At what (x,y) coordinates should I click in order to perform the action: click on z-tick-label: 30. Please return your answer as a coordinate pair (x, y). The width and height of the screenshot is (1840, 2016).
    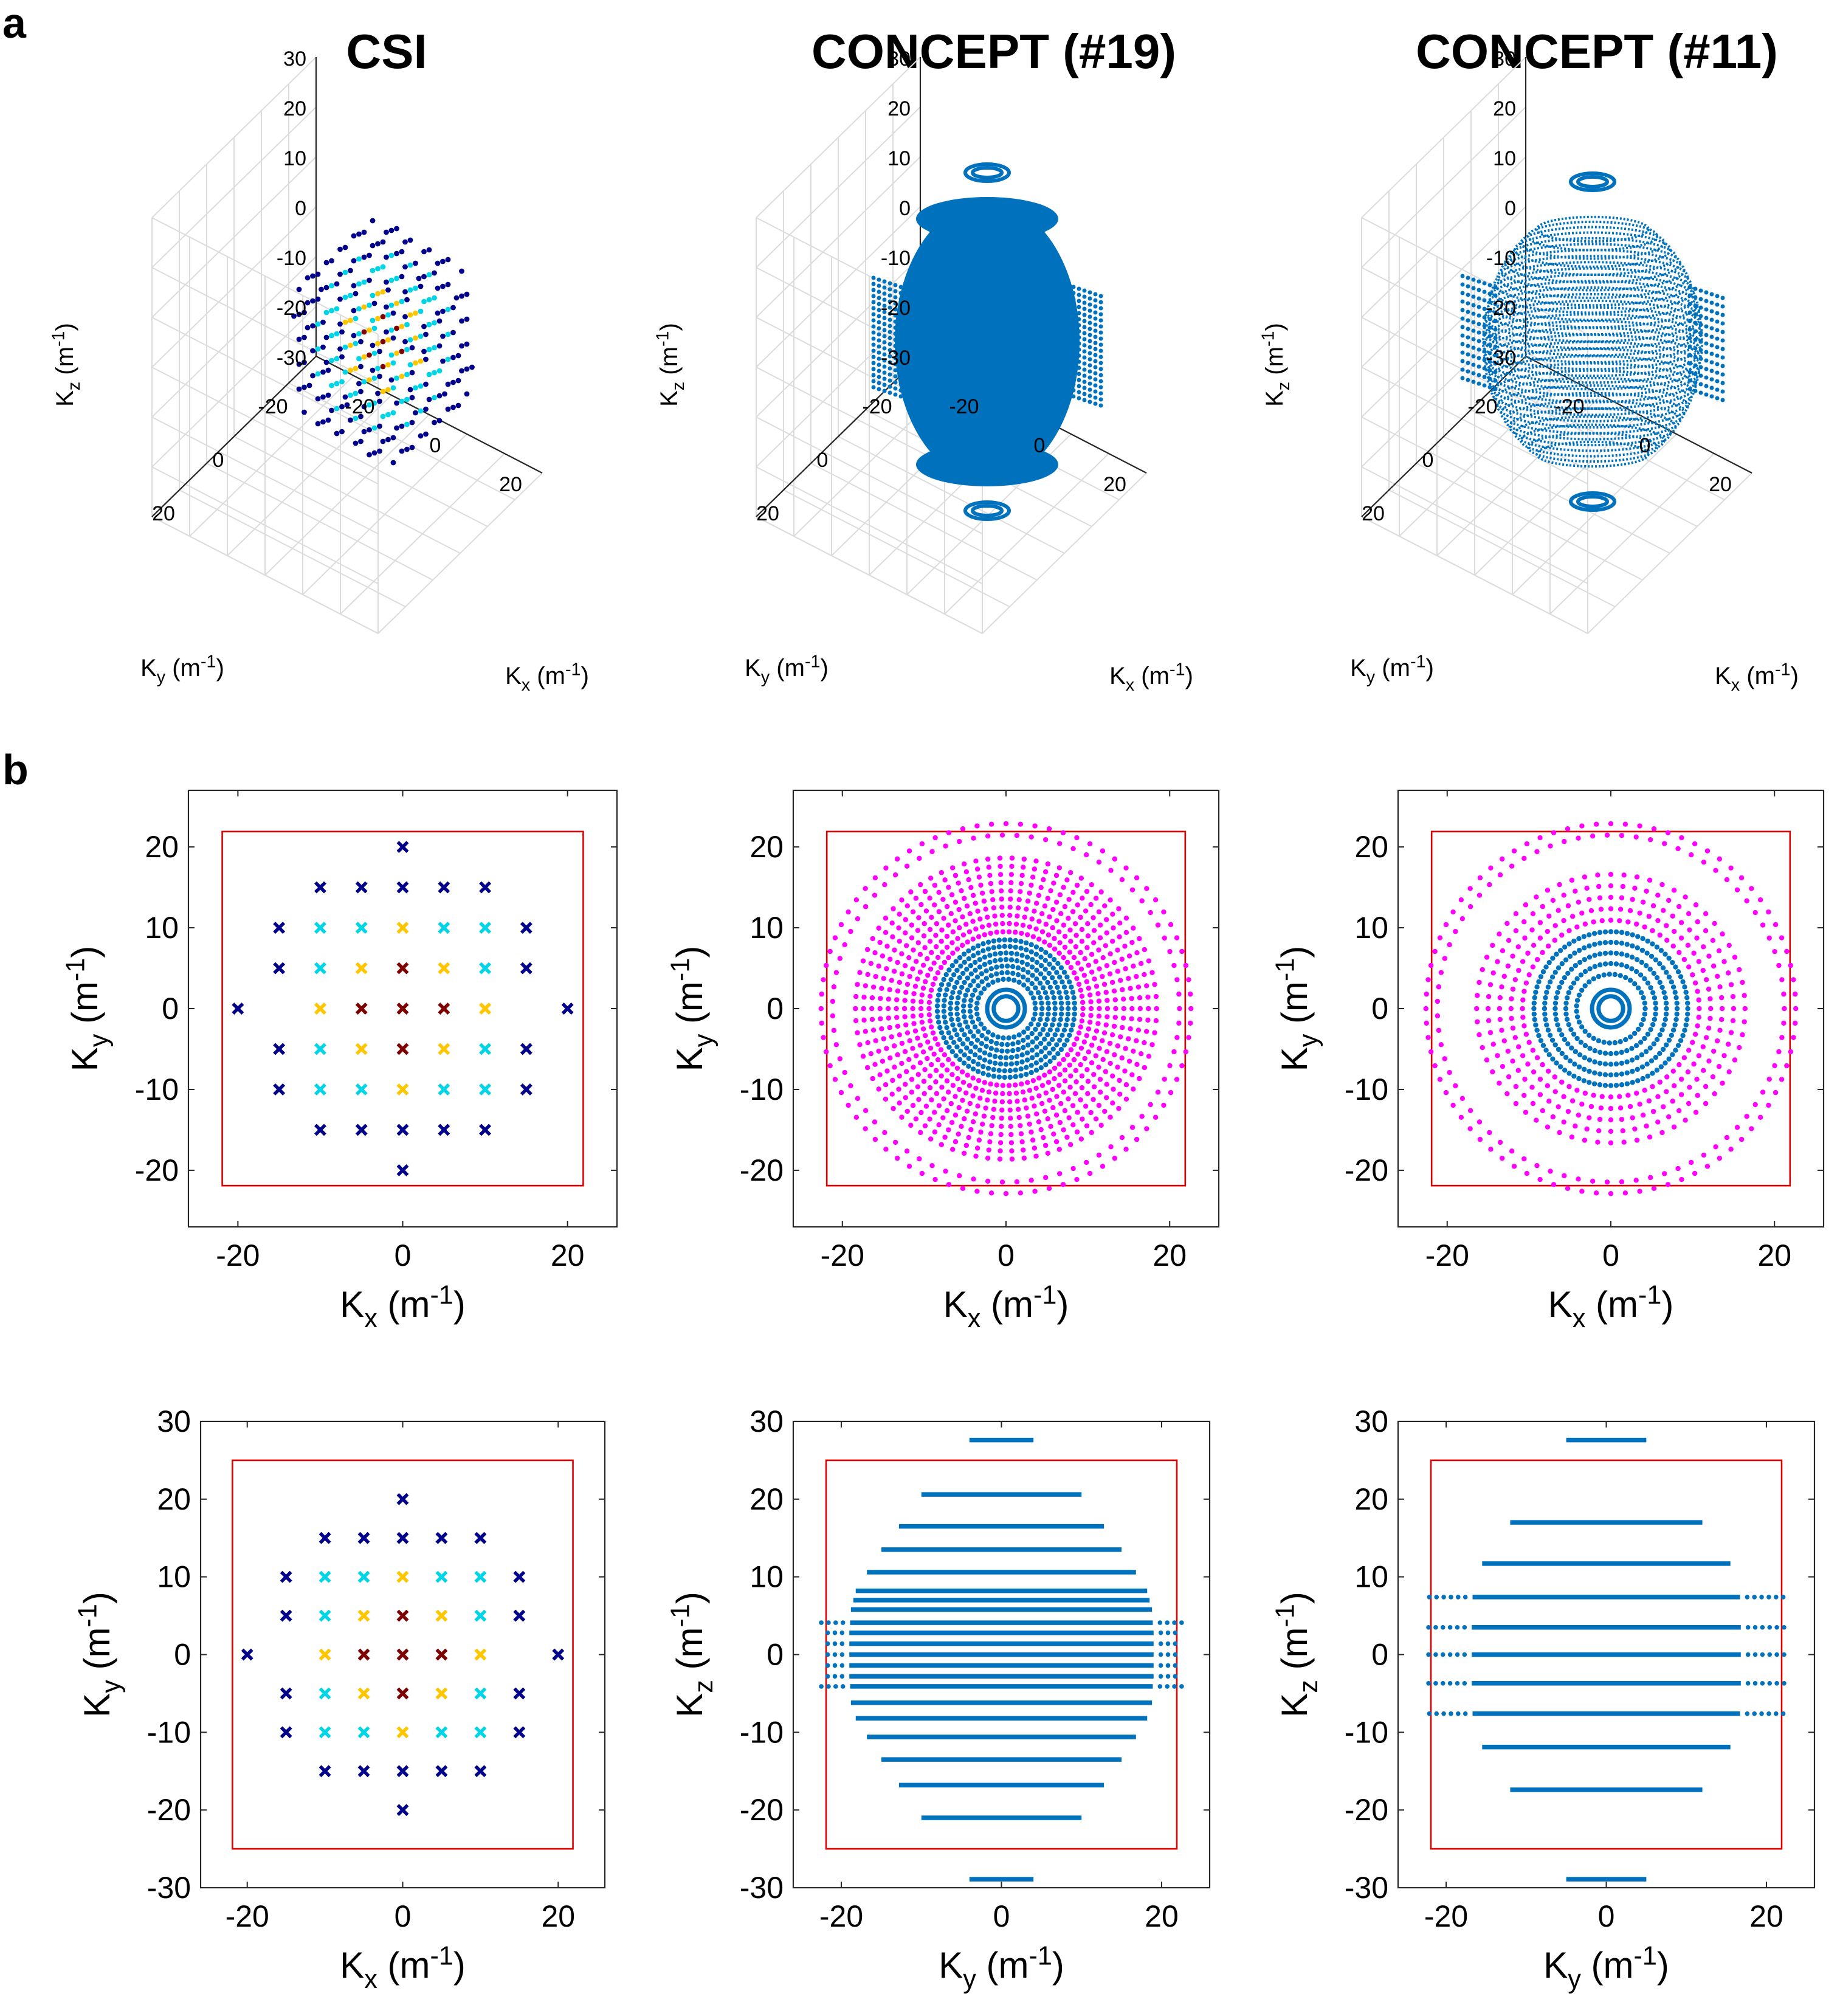
    Looking at the image, I should click on (899, 59).